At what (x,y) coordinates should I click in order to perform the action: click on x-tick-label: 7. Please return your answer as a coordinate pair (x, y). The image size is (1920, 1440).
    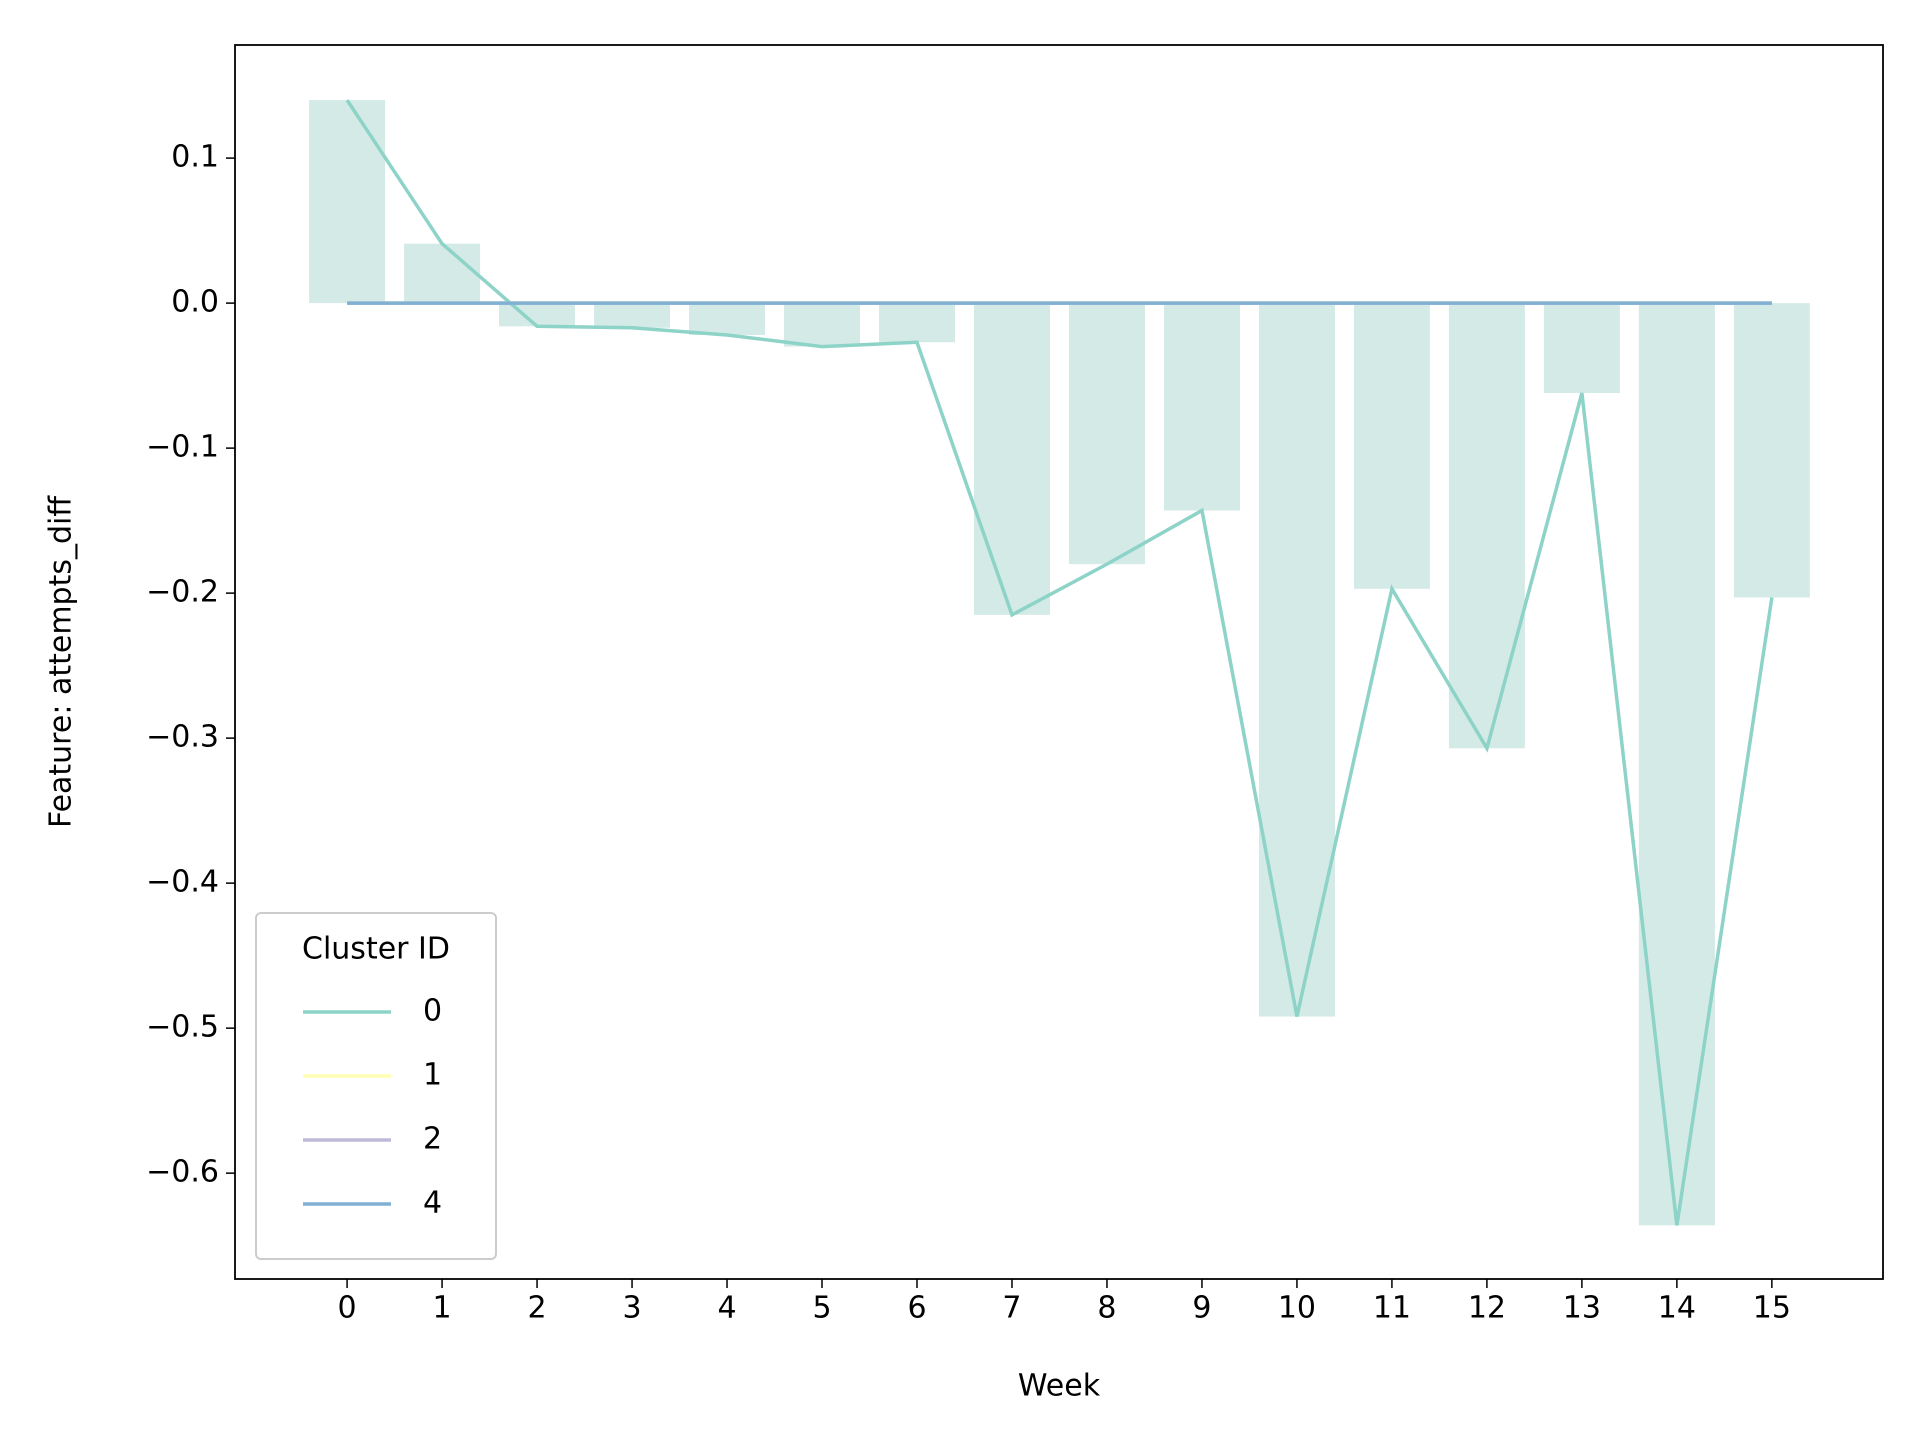
    Looking at the image, I should click on (1011, 1308).